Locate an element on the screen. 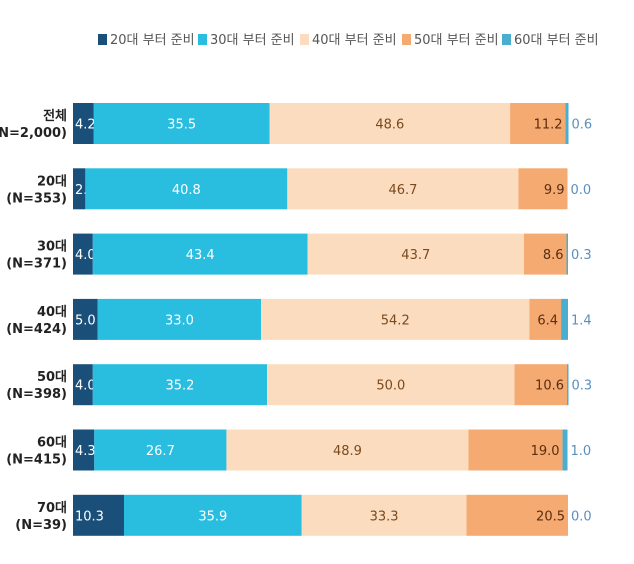 The height and width of the screenshot is (564, 634). value-label-r2-s2: 40.8 is located at coordinates (186, 190).